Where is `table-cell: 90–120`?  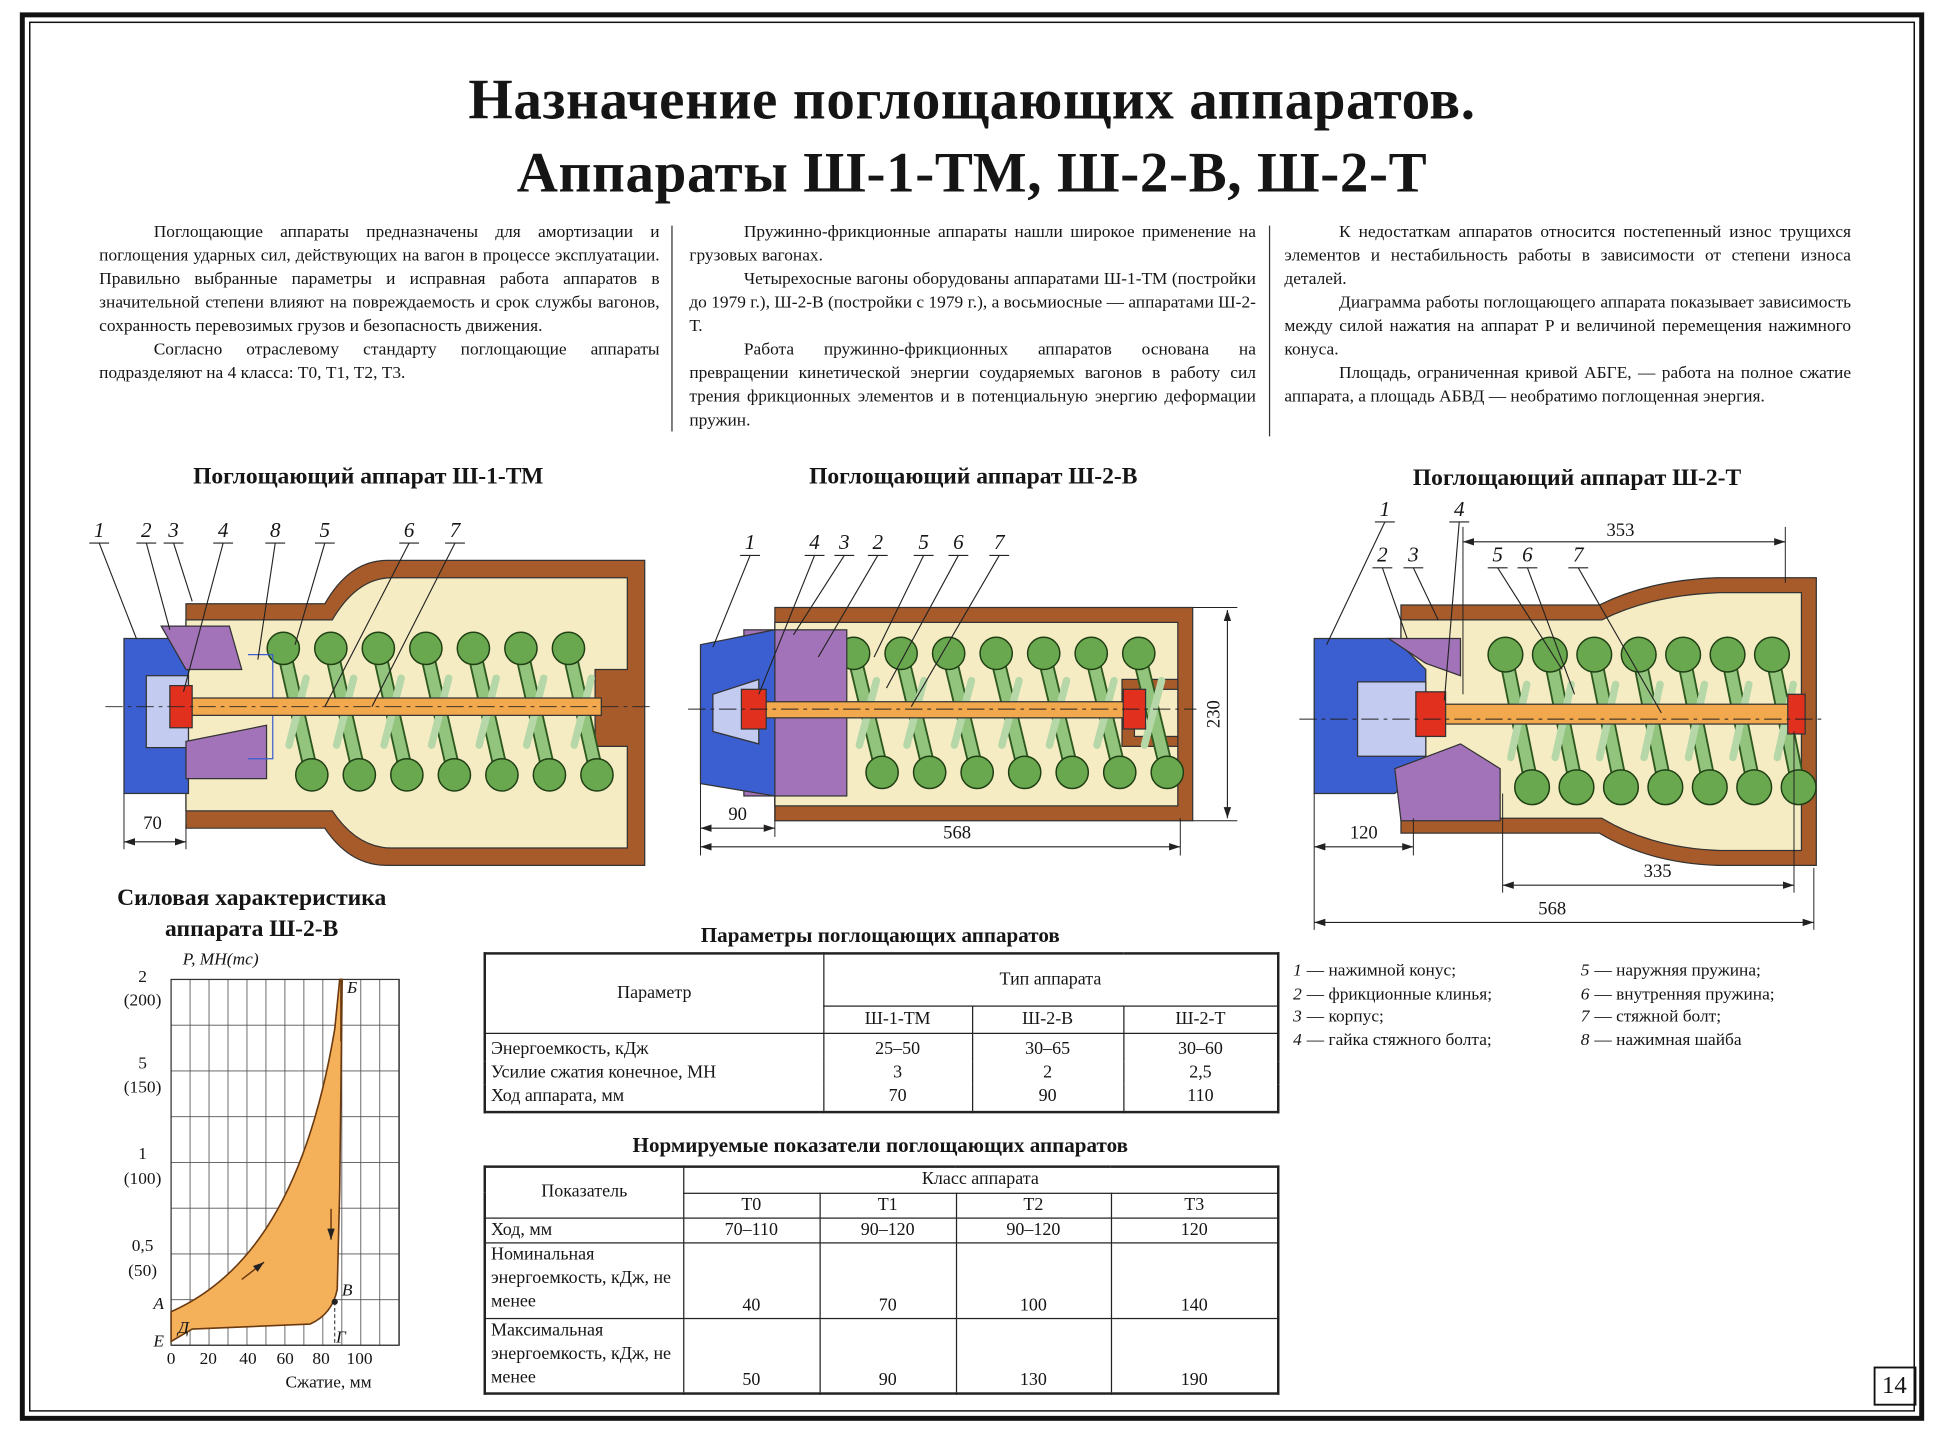
table-cell: 90–120 is located at coordinates (1033, 1229).